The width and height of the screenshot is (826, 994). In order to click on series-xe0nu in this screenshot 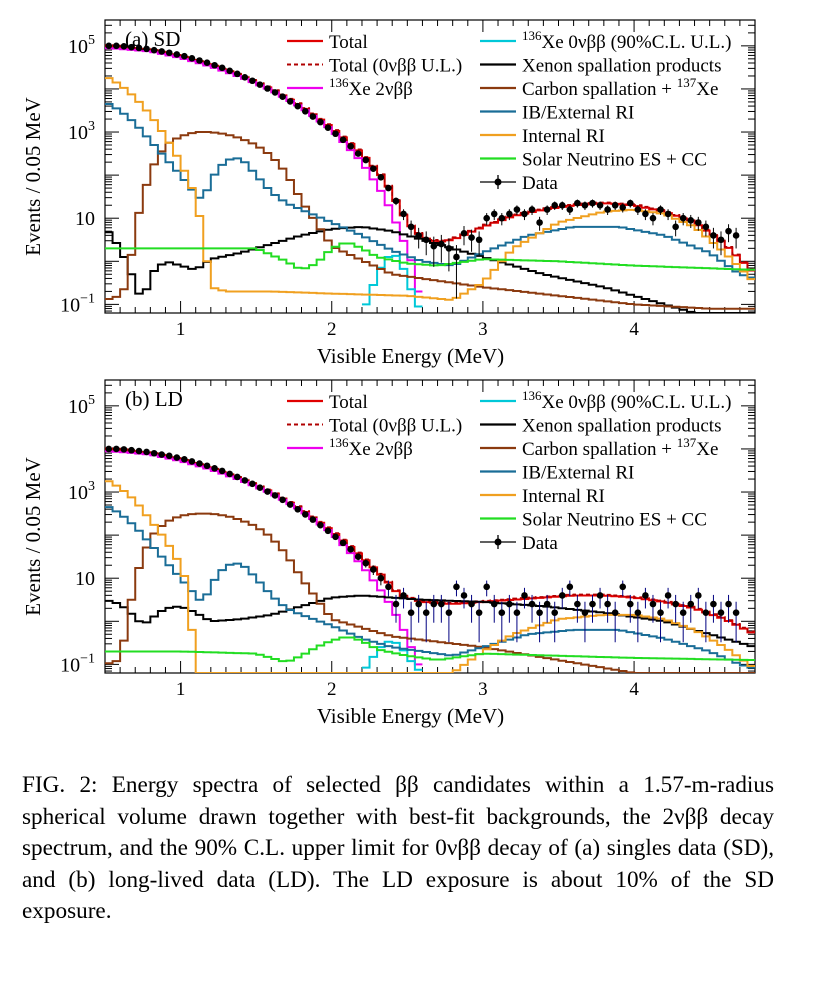, I will do `click(392, 281)`.